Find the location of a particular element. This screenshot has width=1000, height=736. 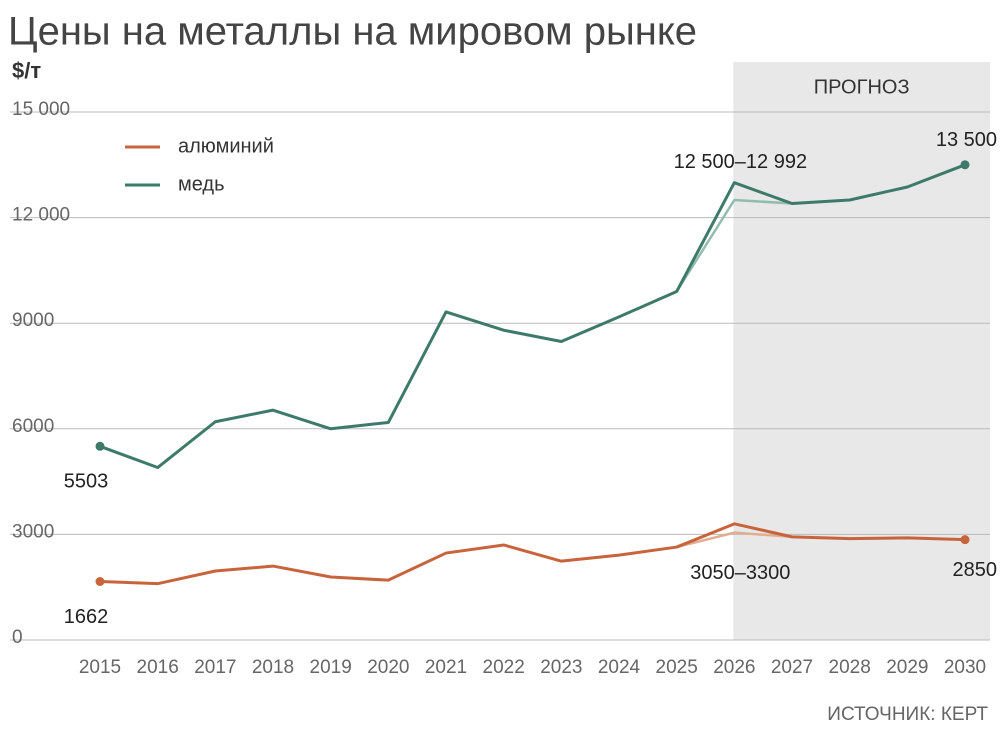

x-tick-label: 2025 is located at coordinates (677, 667).